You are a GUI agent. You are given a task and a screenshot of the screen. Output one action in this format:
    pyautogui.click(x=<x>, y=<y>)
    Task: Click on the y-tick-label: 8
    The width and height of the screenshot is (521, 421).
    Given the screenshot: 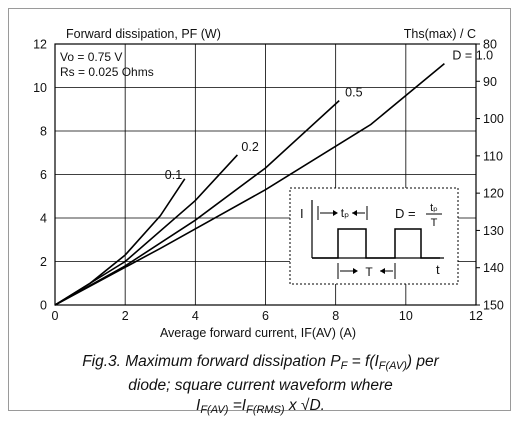 What is the action you would take?
    pyautogui.click(x=43, y=132)
    